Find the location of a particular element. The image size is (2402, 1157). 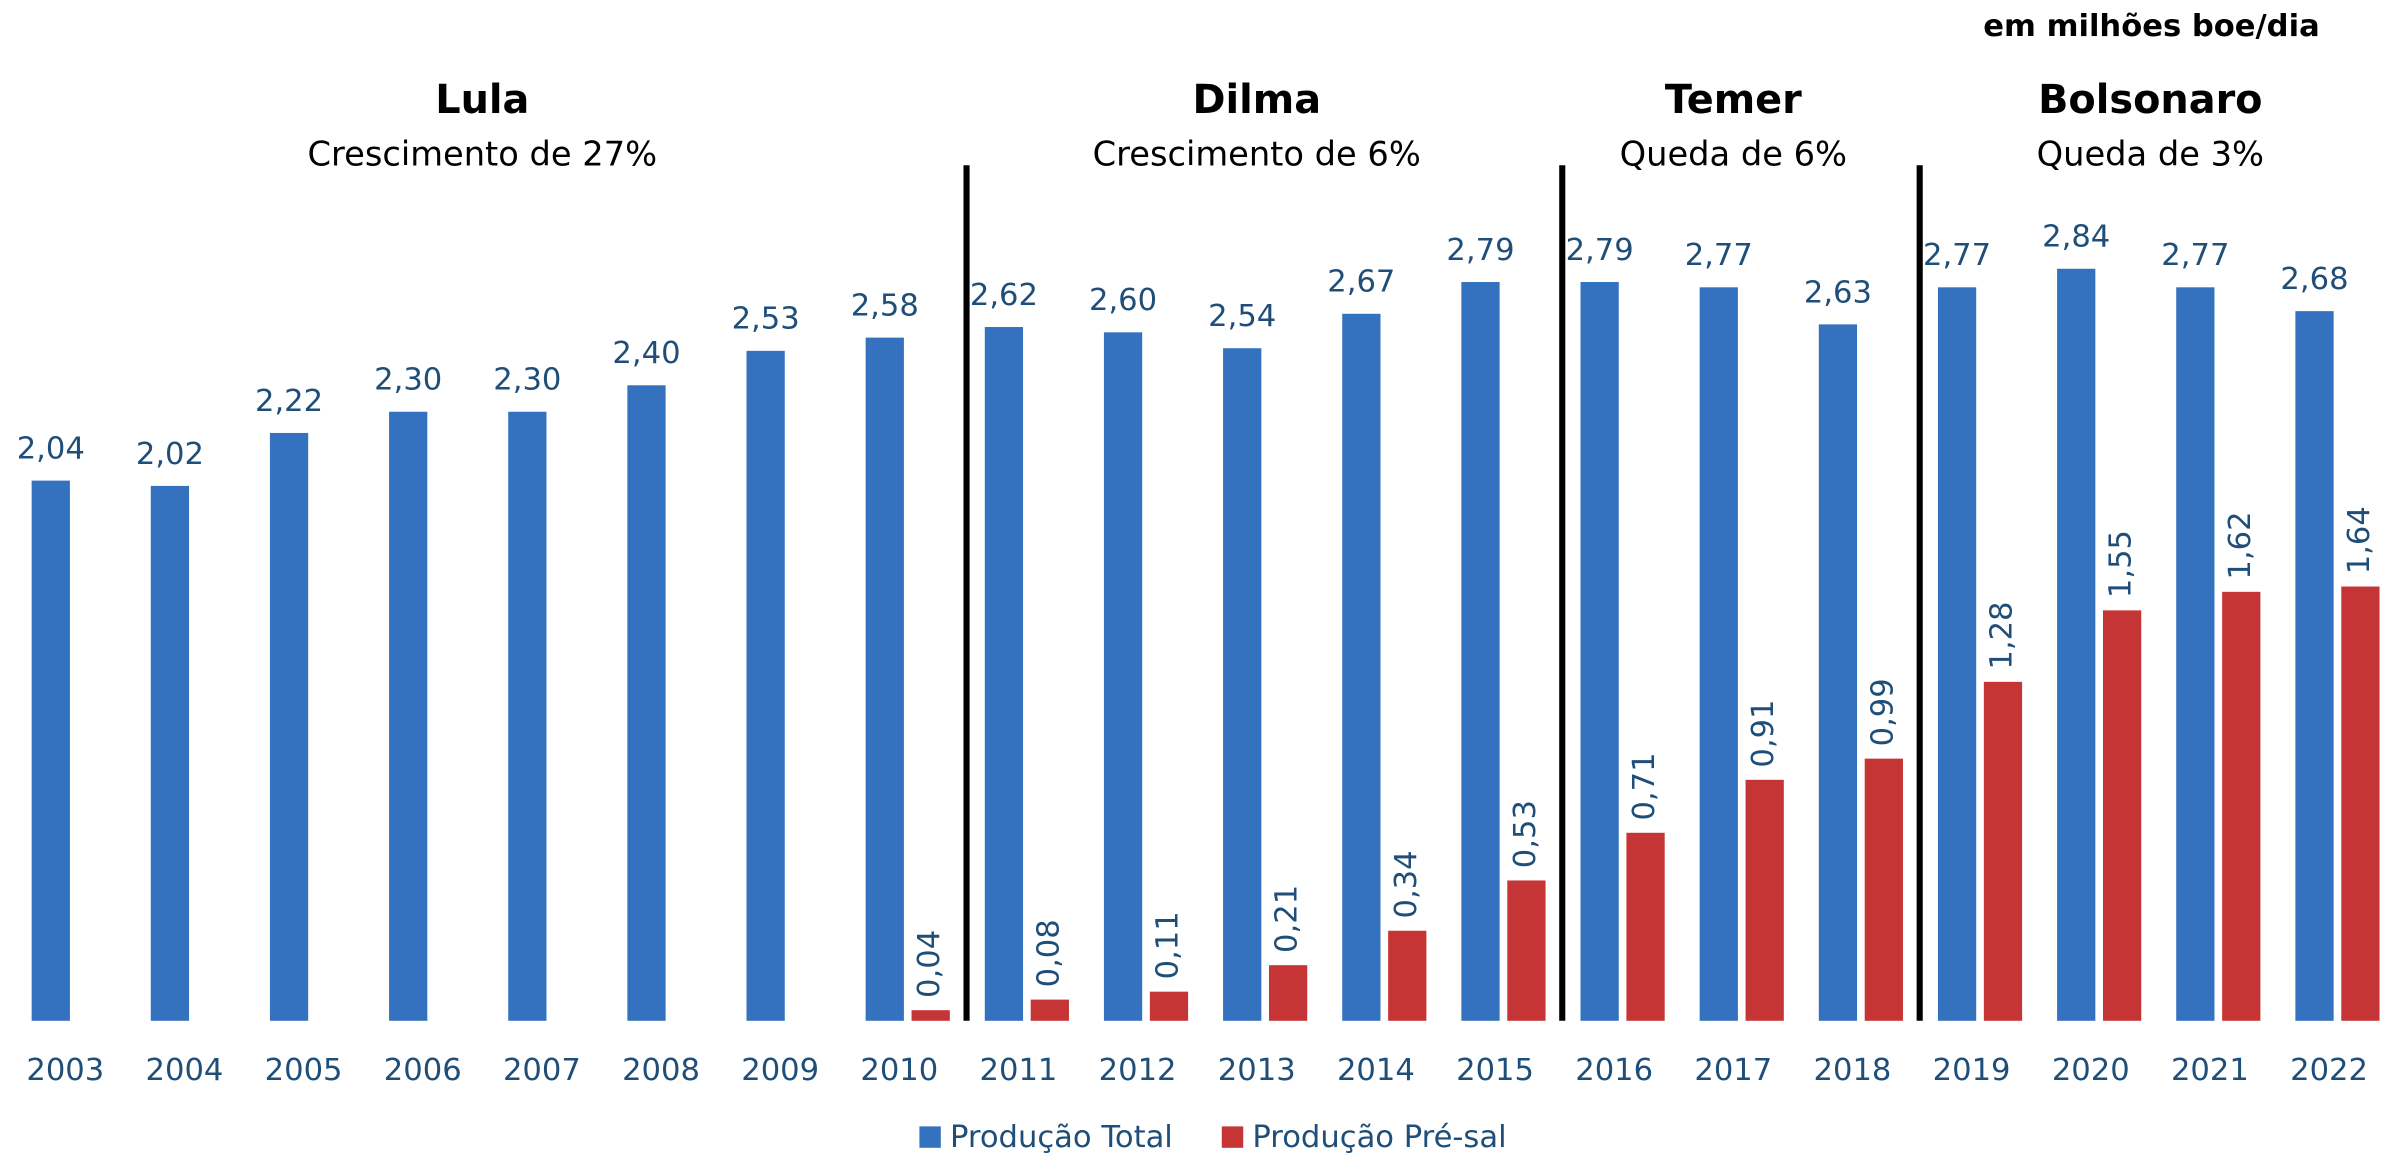

data-label: 2,04 is located at coordinates (51, 448).